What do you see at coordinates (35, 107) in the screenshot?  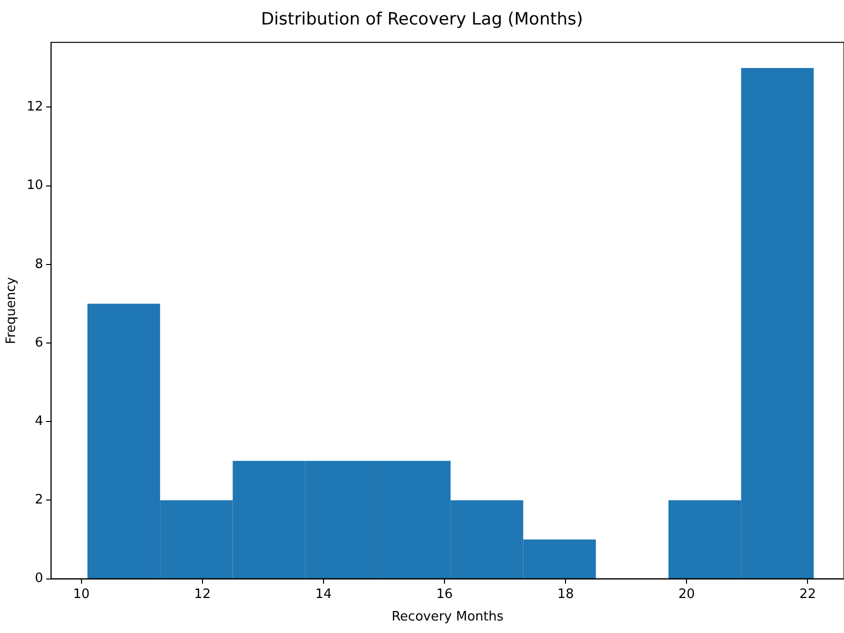 I see `y-tick-label: 12` at bounding box center [35, 107].